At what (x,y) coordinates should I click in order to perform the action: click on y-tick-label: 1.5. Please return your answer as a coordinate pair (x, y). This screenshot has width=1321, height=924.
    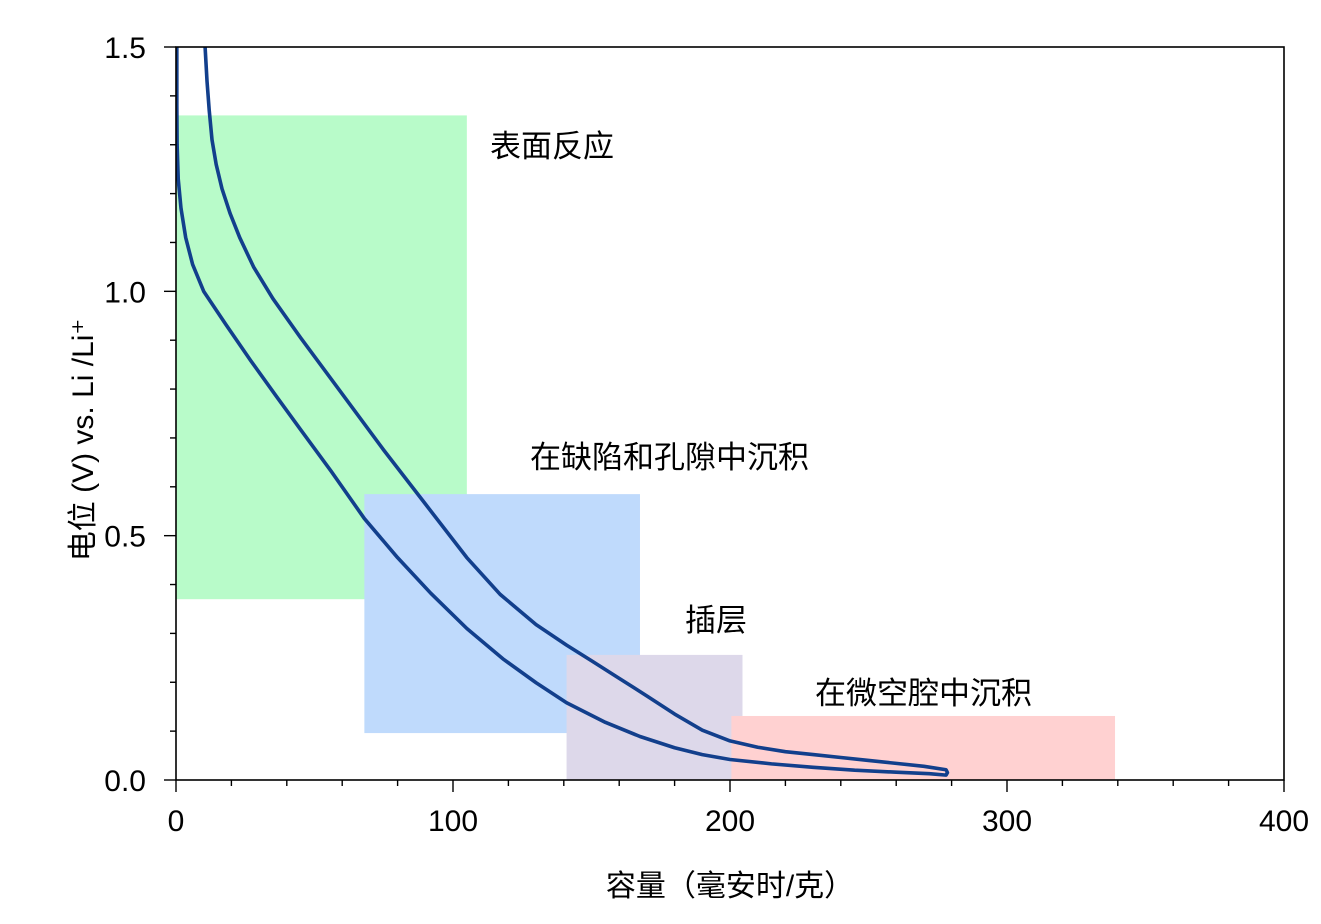
    Looking at the image, I should click on (125, 48).